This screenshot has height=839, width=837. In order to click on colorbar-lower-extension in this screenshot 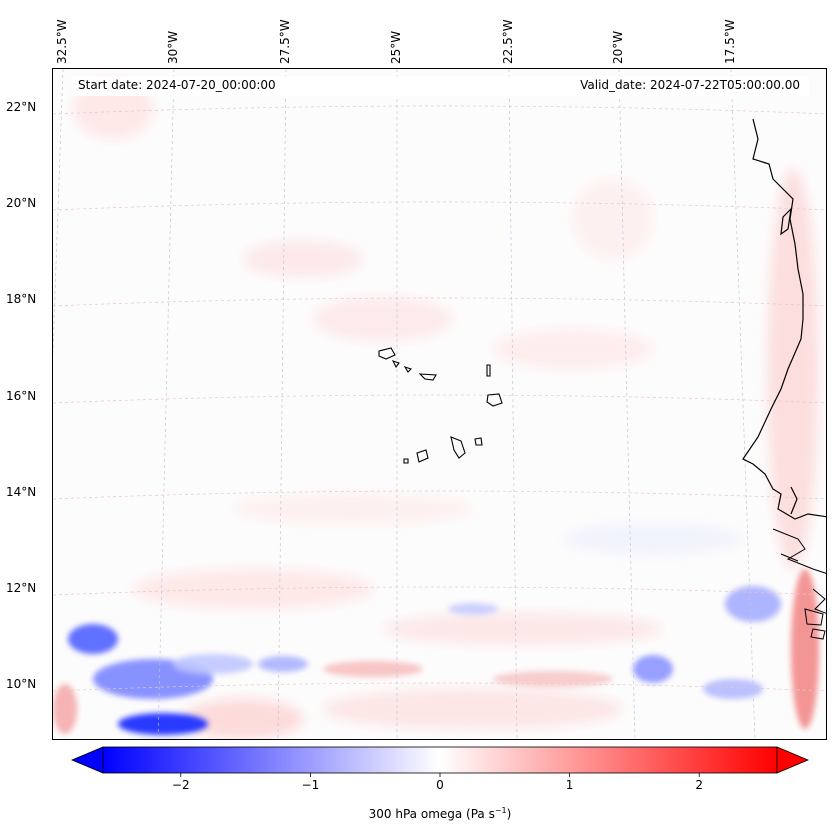, I will do `click(87, 760)`.